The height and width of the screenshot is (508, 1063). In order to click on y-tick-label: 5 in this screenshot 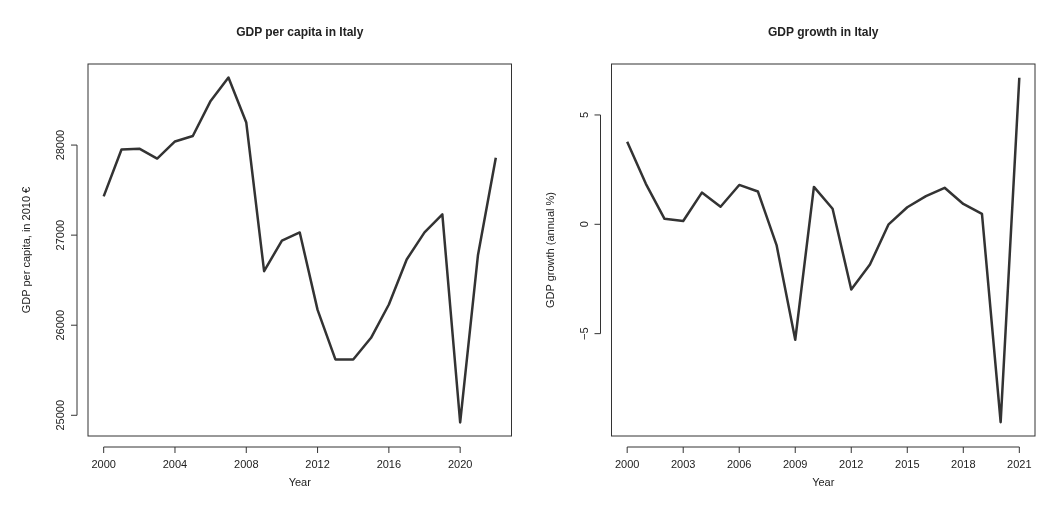, I will do `click(583, 115)`.